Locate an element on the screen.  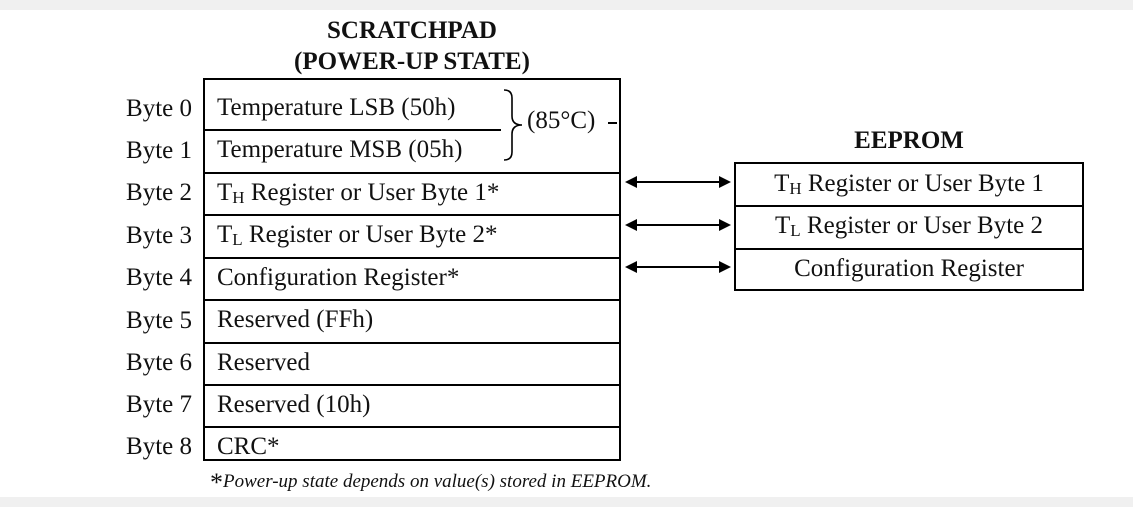
byte-label: Byte 4 is located at coordinates (159, 277).